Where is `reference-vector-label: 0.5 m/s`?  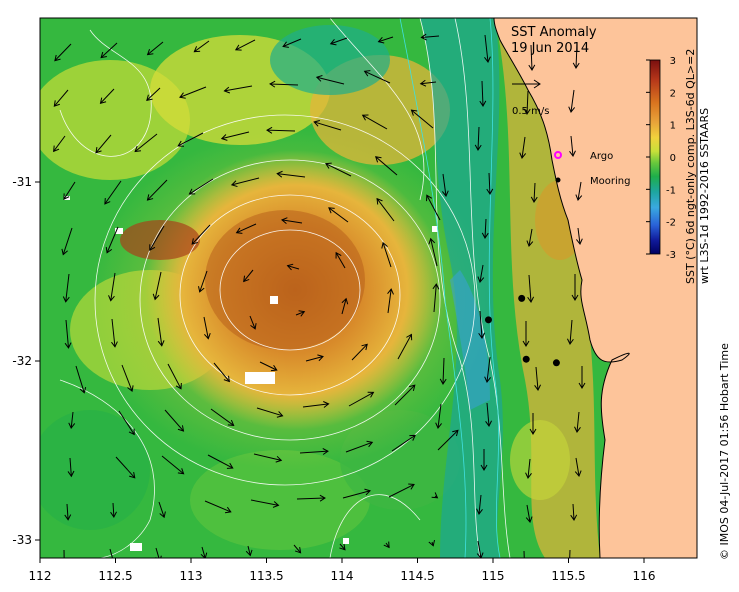
reference-vector-label: 0.5 m/s is located at coordinates (530, 111).